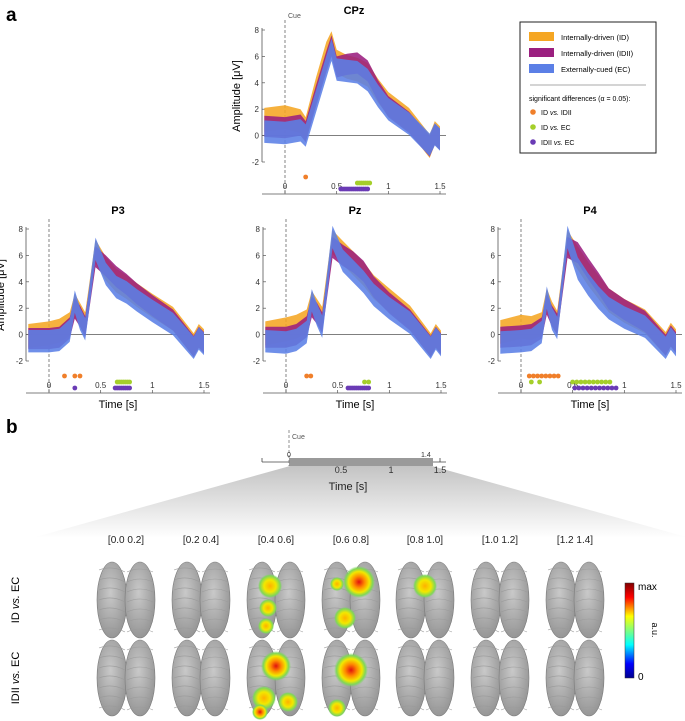 The width and height of the screenshot is (685, 721). What do you see at coordinates (585, 308) in the screenshot?
I see `chart-p4: P4 -2 0 2 4 6 8 0 0.5 1 1.5 Time [s]` at bounding box center [585, 308].